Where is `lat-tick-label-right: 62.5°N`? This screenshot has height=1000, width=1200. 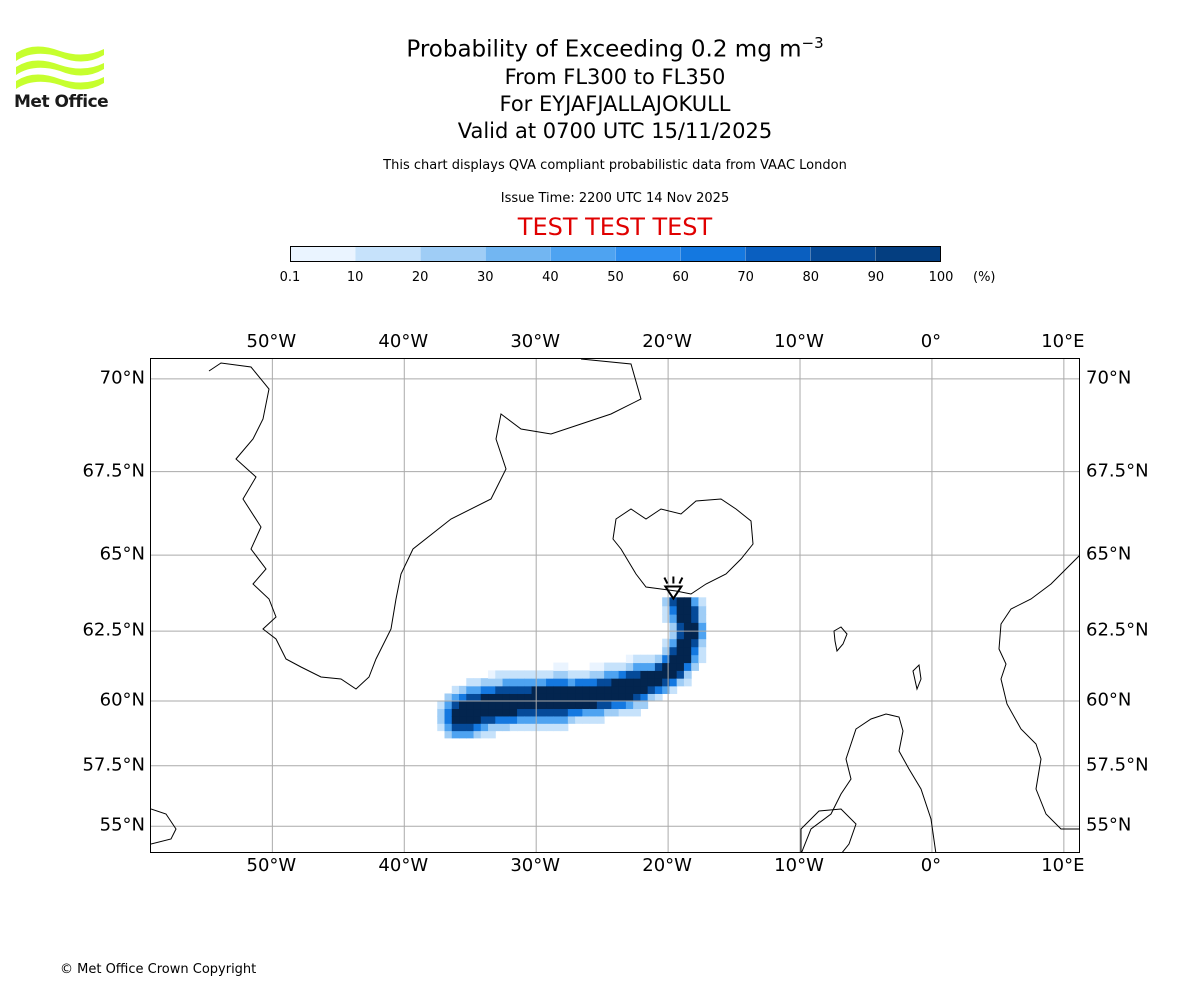
lat-tick-label-right: 62.5°N is located at coordinates (1117, 630).